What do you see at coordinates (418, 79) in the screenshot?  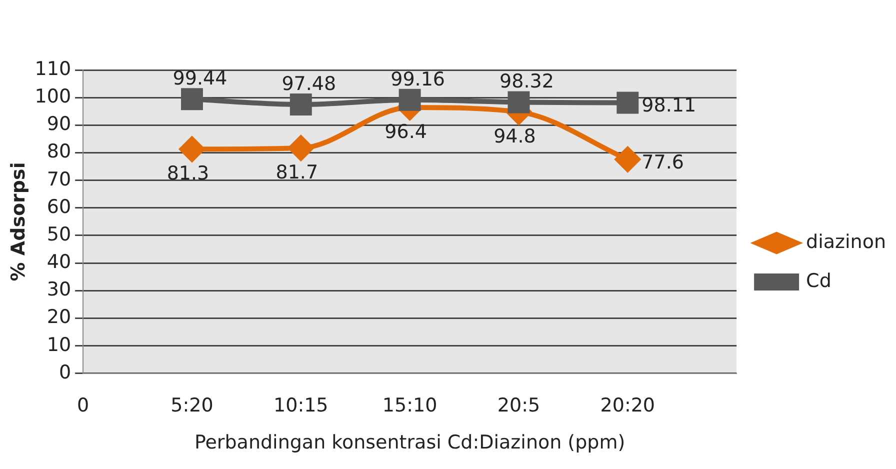 I see `data-label: 99.16` at bounding box center [418, 79].